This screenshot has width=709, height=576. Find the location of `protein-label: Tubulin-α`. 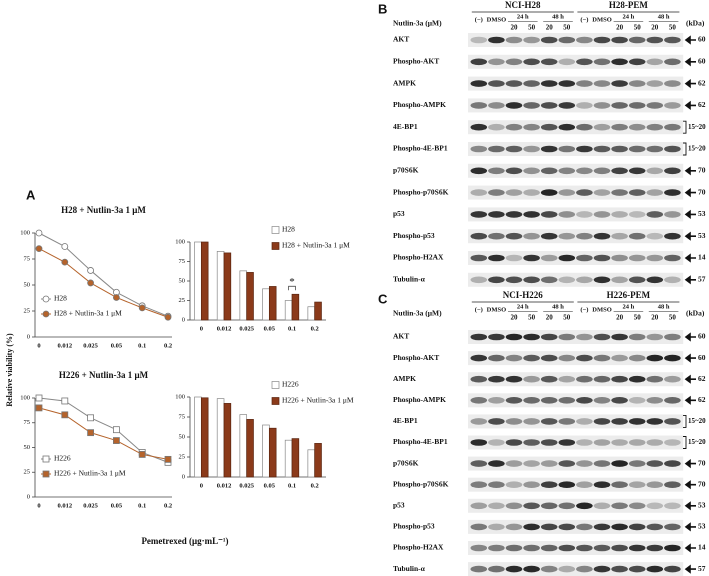

protein-label: Tubulin-α is located at coordinates (409, 568).